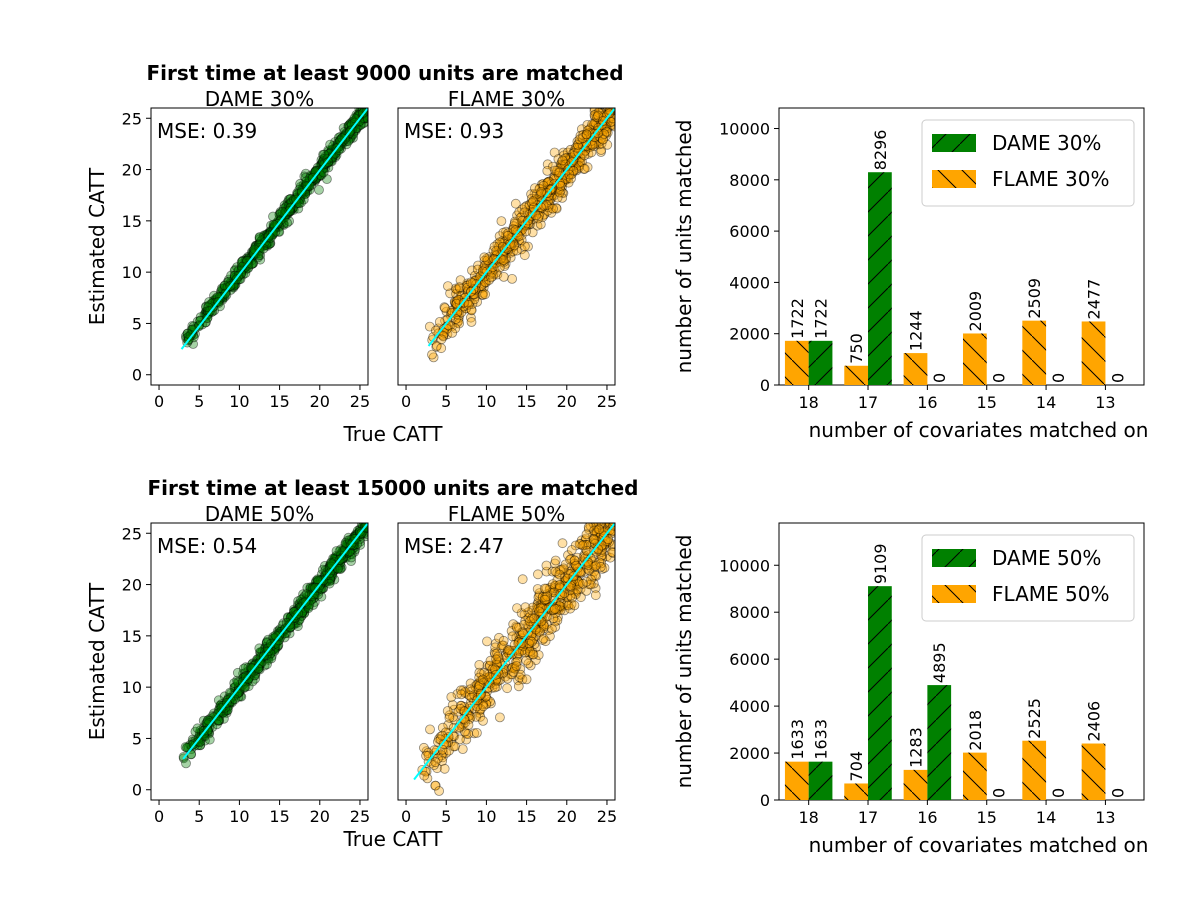  I want to click on bar-value-label: 2477, so click(1094, 299).